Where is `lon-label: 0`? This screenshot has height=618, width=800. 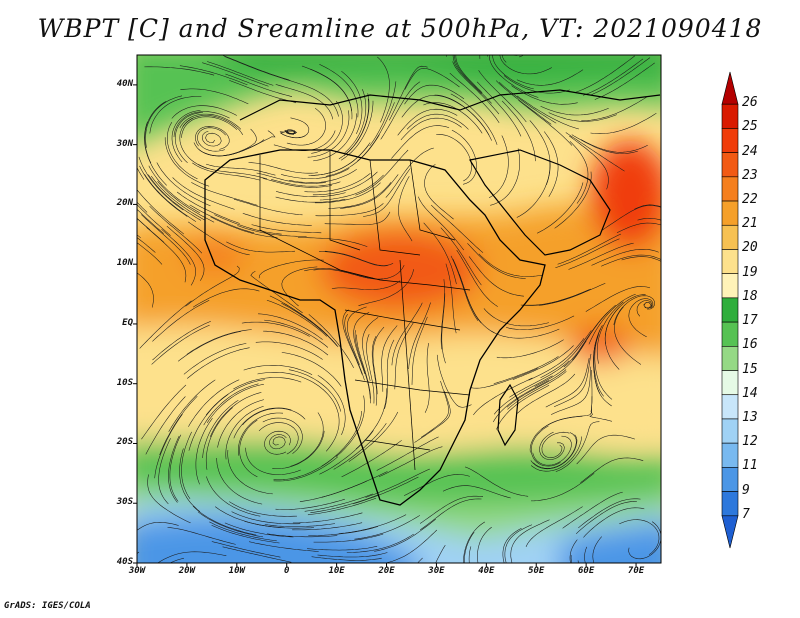
lon-label: 0 is located at coordinates (286, 571).